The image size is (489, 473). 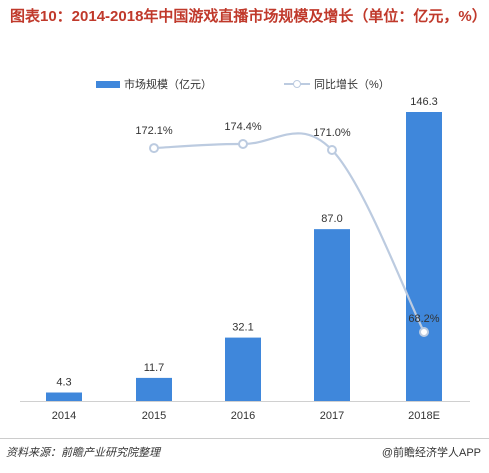 I want to click on x-tick-label-2018E: 2018E, so click(x=424, y=416).